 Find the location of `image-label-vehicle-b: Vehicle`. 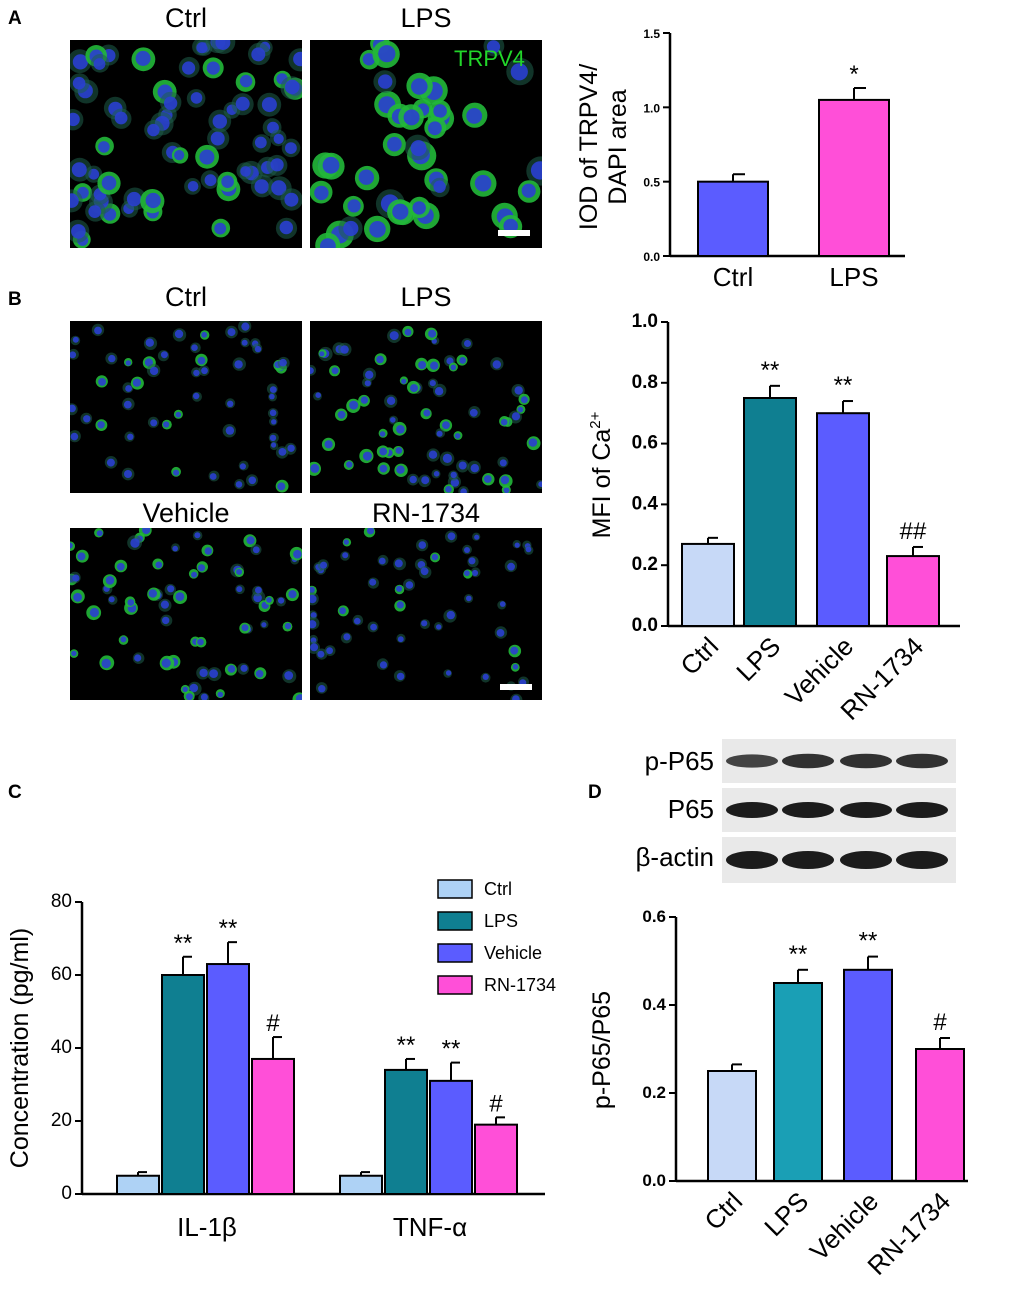

image-label-vehicle-b: Vehicle is located at coordinates (186, 513).